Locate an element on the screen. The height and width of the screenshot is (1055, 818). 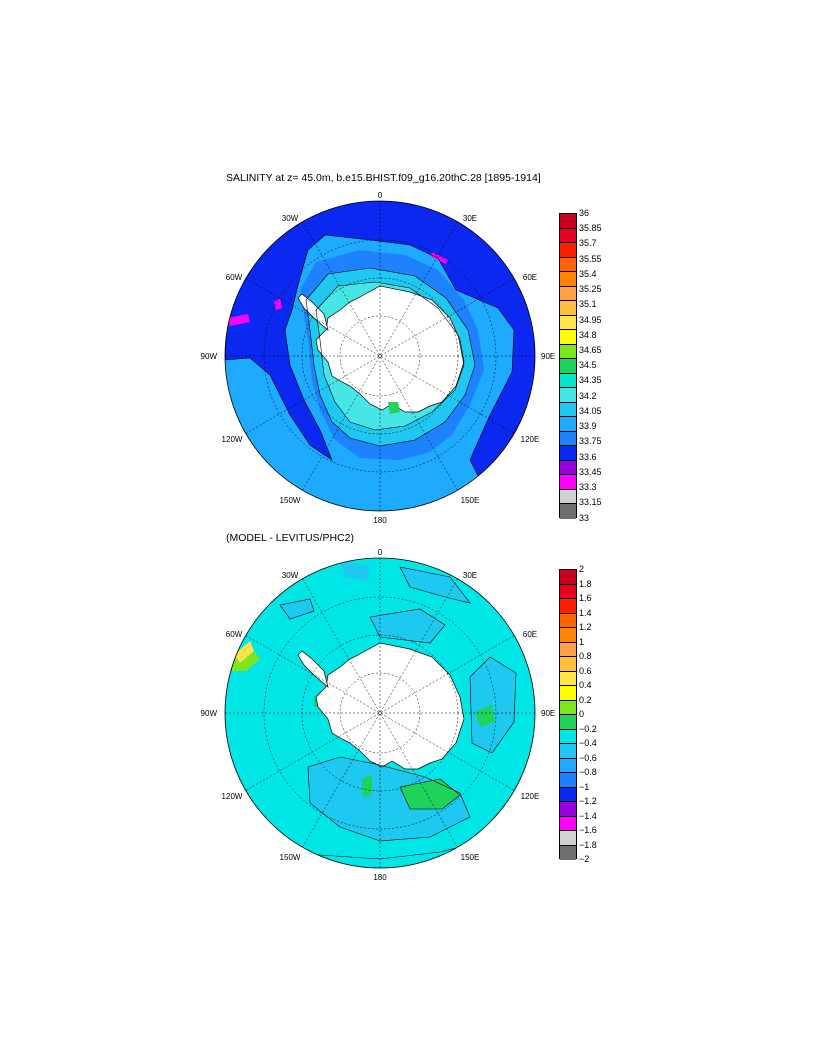
difference-colorbar-label: −2 is located at coordinates (584, 859).